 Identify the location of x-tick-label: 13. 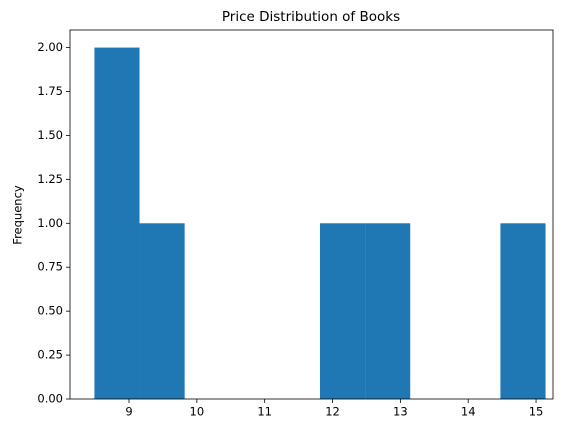
(400, 412).